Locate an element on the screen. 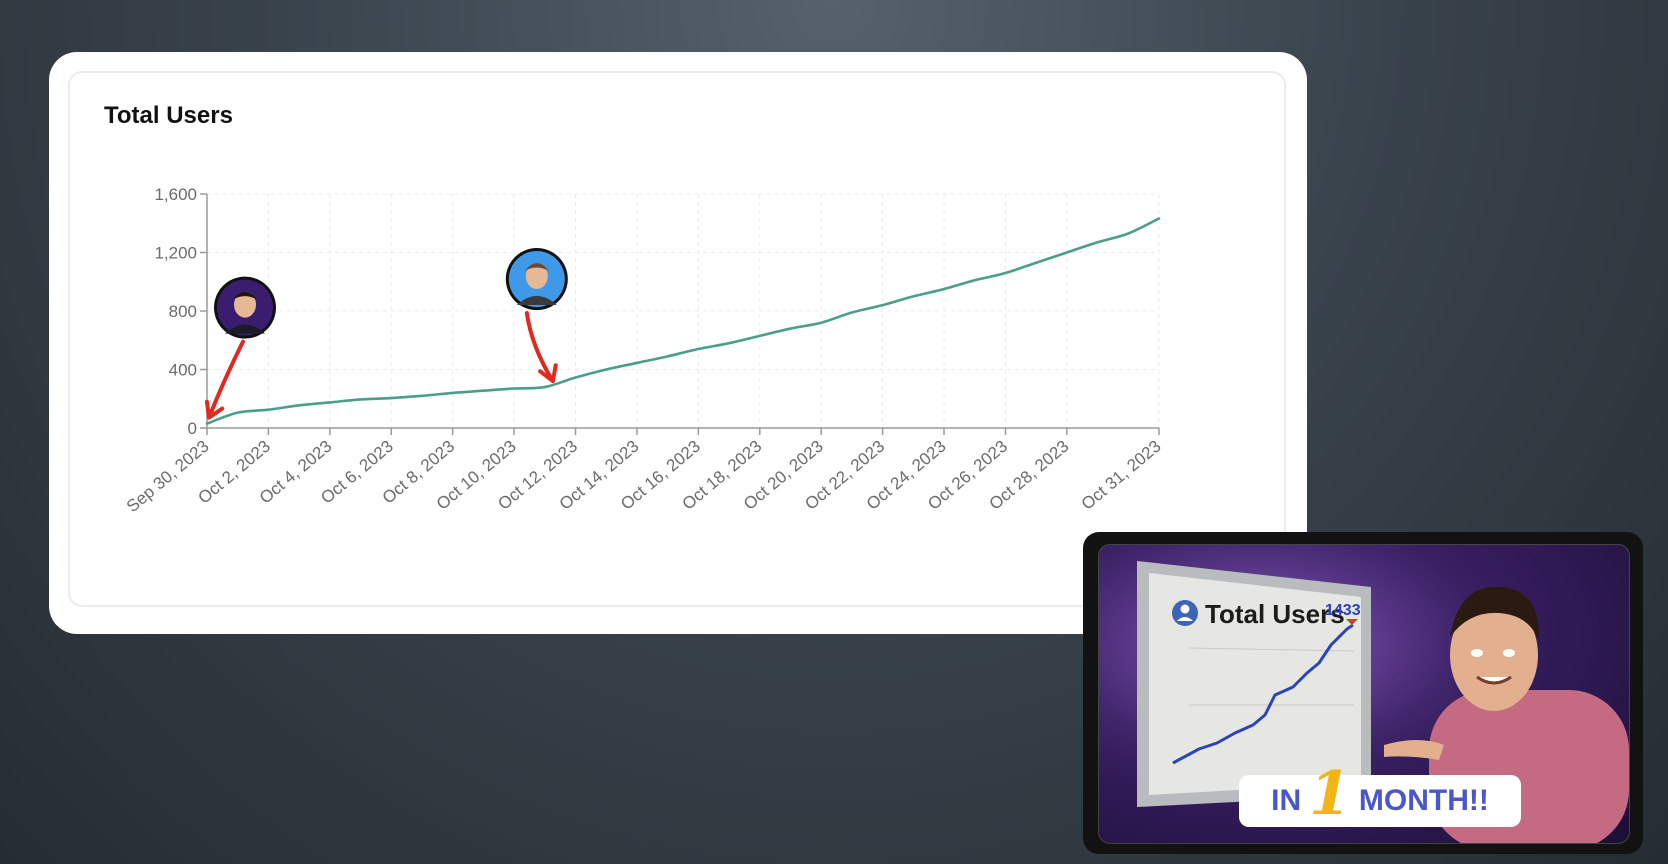 The width and height of the screenshot is (1668, 864). chart-board: Total Users 1433 is located at coordinates (1254, 684).